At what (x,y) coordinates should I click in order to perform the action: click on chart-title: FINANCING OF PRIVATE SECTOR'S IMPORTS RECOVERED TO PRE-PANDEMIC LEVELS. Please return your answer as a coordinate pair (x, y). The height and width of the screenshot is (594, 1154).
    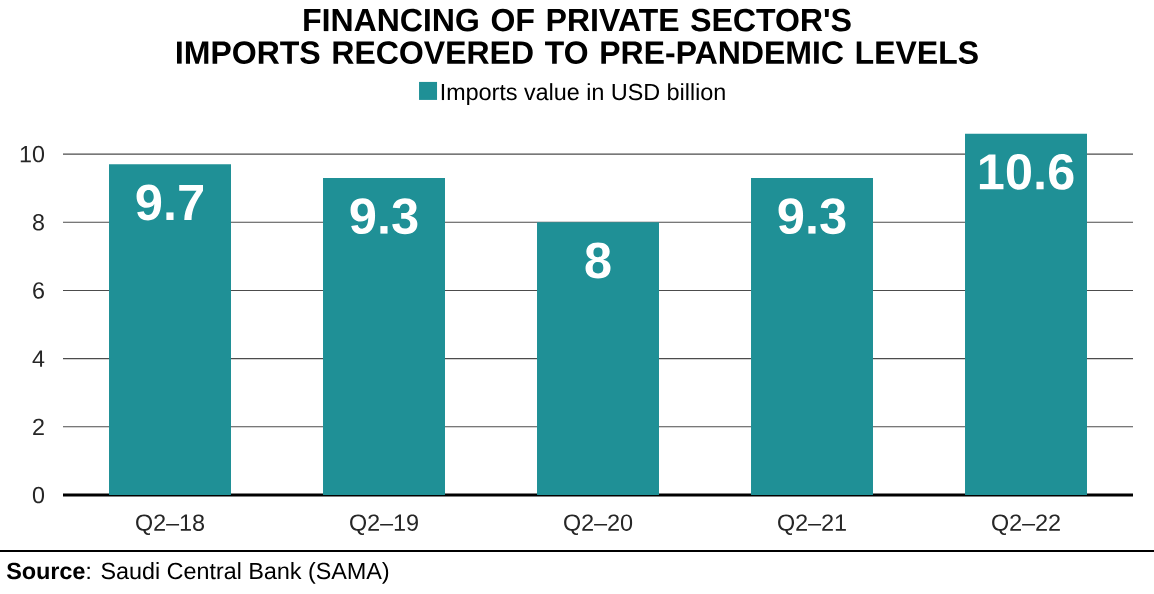
    Looking at the image, I should click on (577, 36).